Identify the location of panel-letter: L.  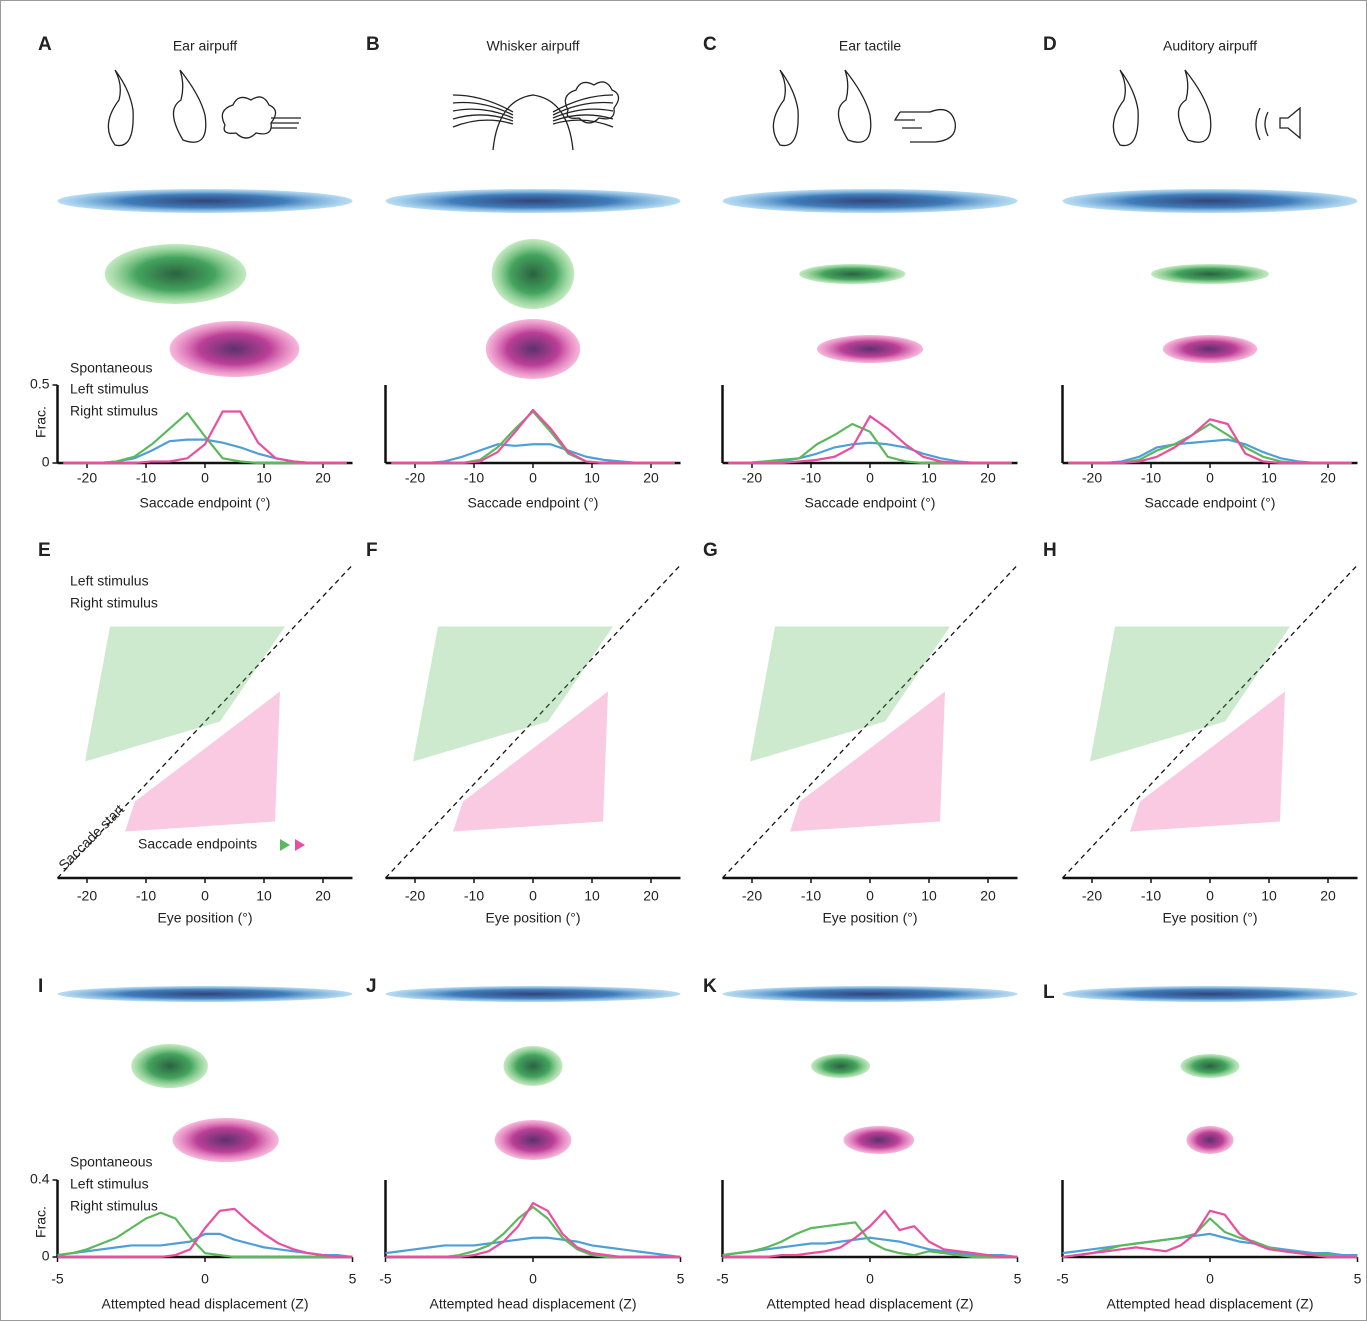
(1049, 992).